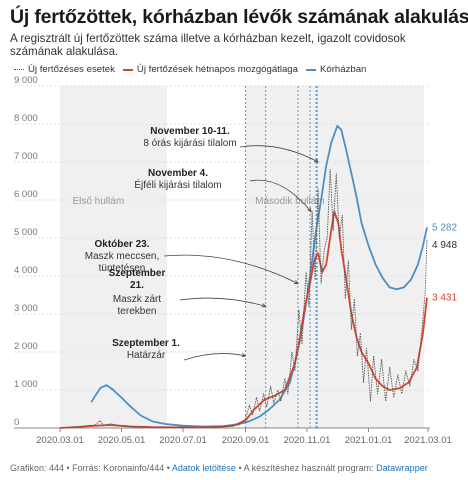  Describe the element at coordinates (444, 298) in the screenshot. I see `end-label-avg: 3 431` at that location.